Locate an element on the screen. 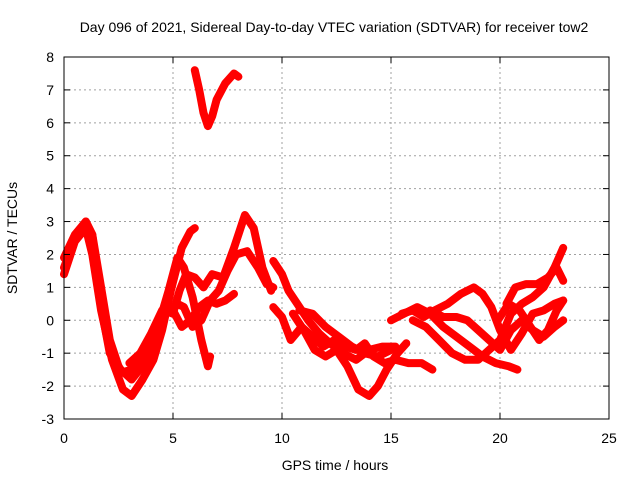 The height and width of the screenshot is (480, 640). x-tick-labels: 0 5 10 15 20 25 is located at coordinates (338, 438).